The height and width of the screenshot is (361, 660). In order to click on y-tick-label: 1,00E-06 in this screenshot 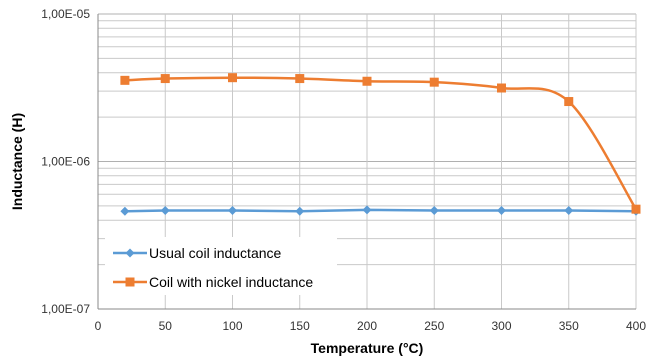, I will do `click(65, 162)`.